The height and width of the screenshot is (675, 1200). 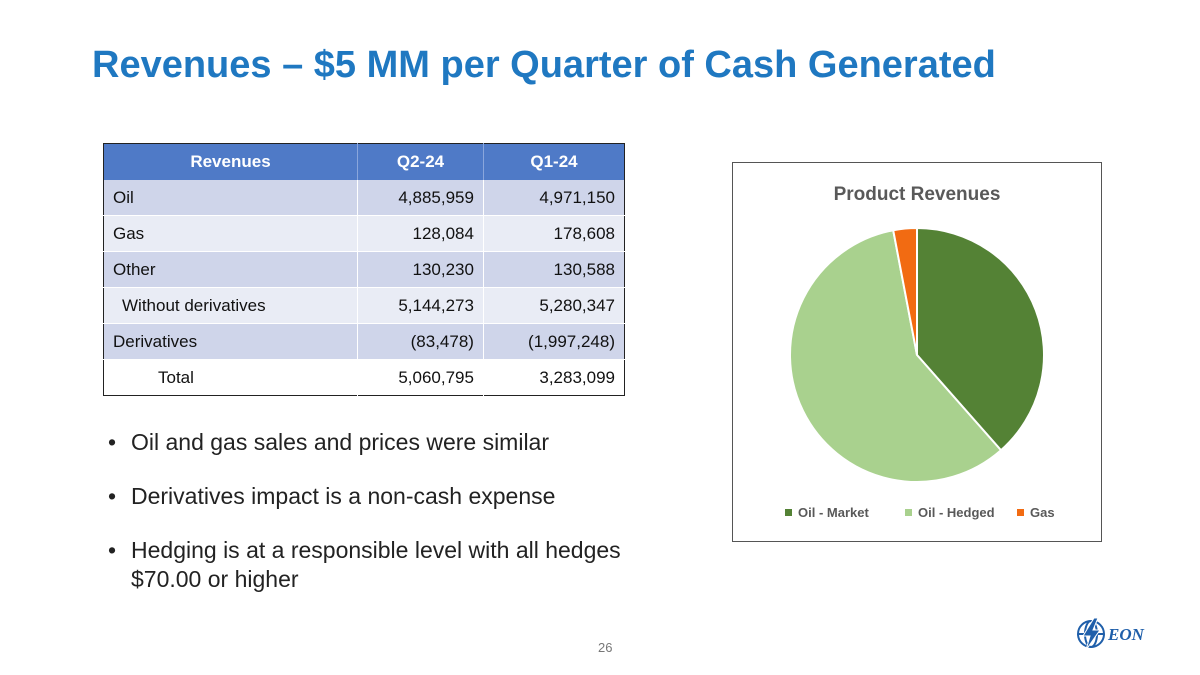 What do you see at coordinates (554, 161) in the screenshot?
I see `table-header: Q1-24` at bounding box center [554, 161].